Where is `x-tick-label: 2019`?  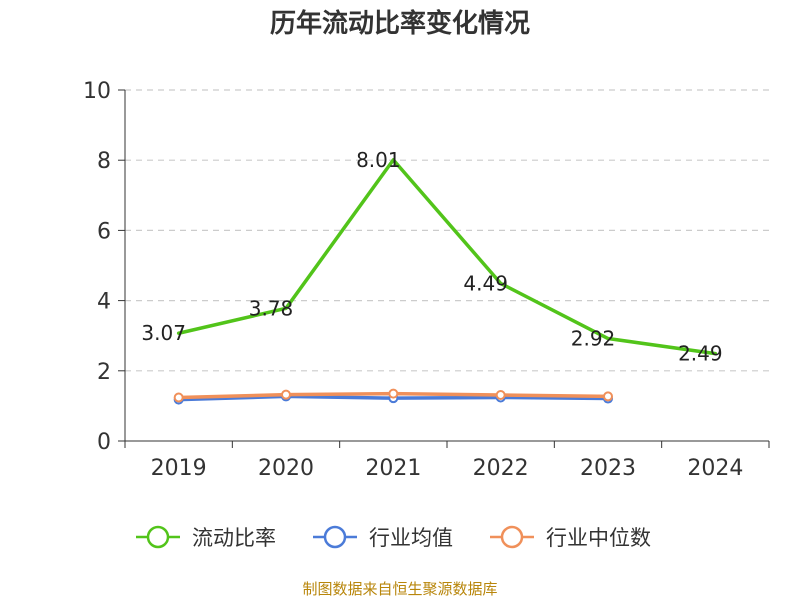 x-tick-label: 2019 is located at coordinates (179, 468).